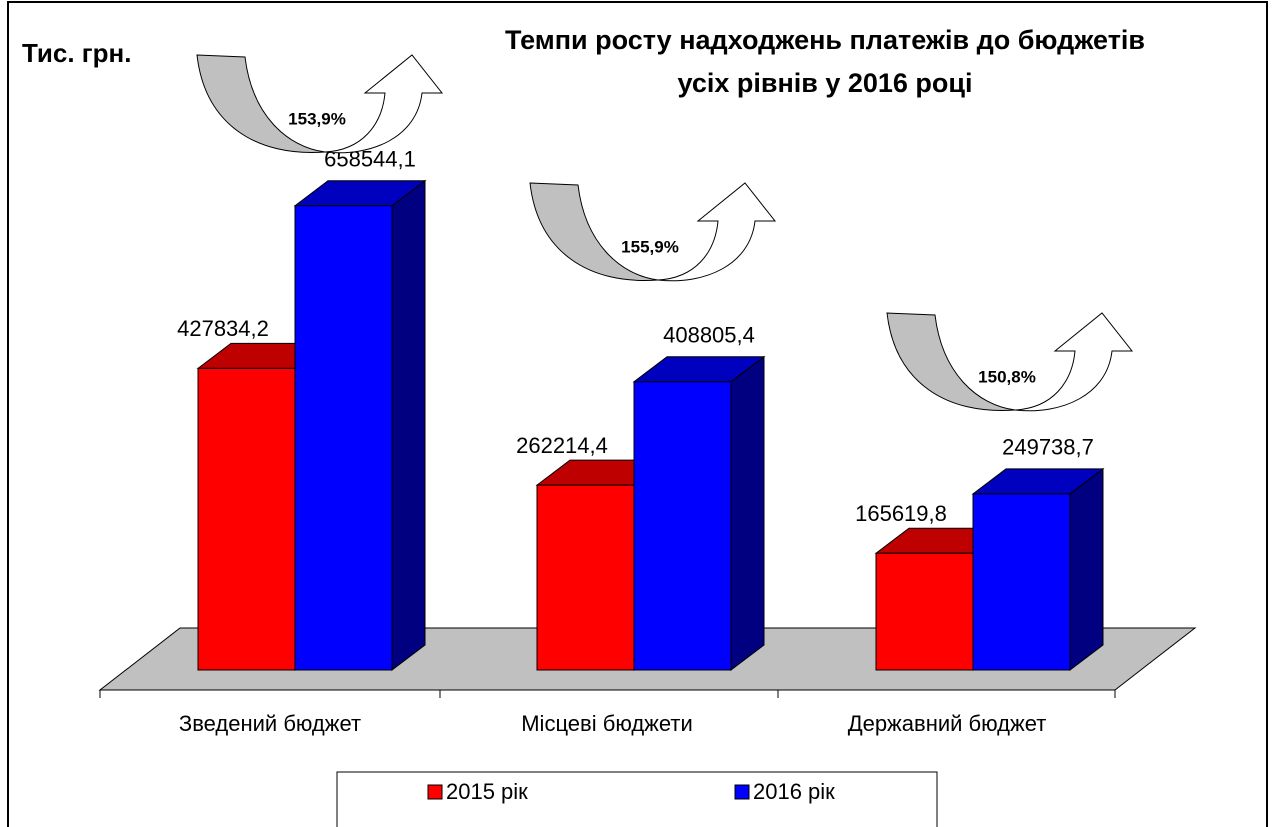 The height and width of the screenshot is (827, 1275). Describe the element at coordinates (607, 723) in the screenshot. I see `x-tick-label: Місцеві бюджети` at that location.